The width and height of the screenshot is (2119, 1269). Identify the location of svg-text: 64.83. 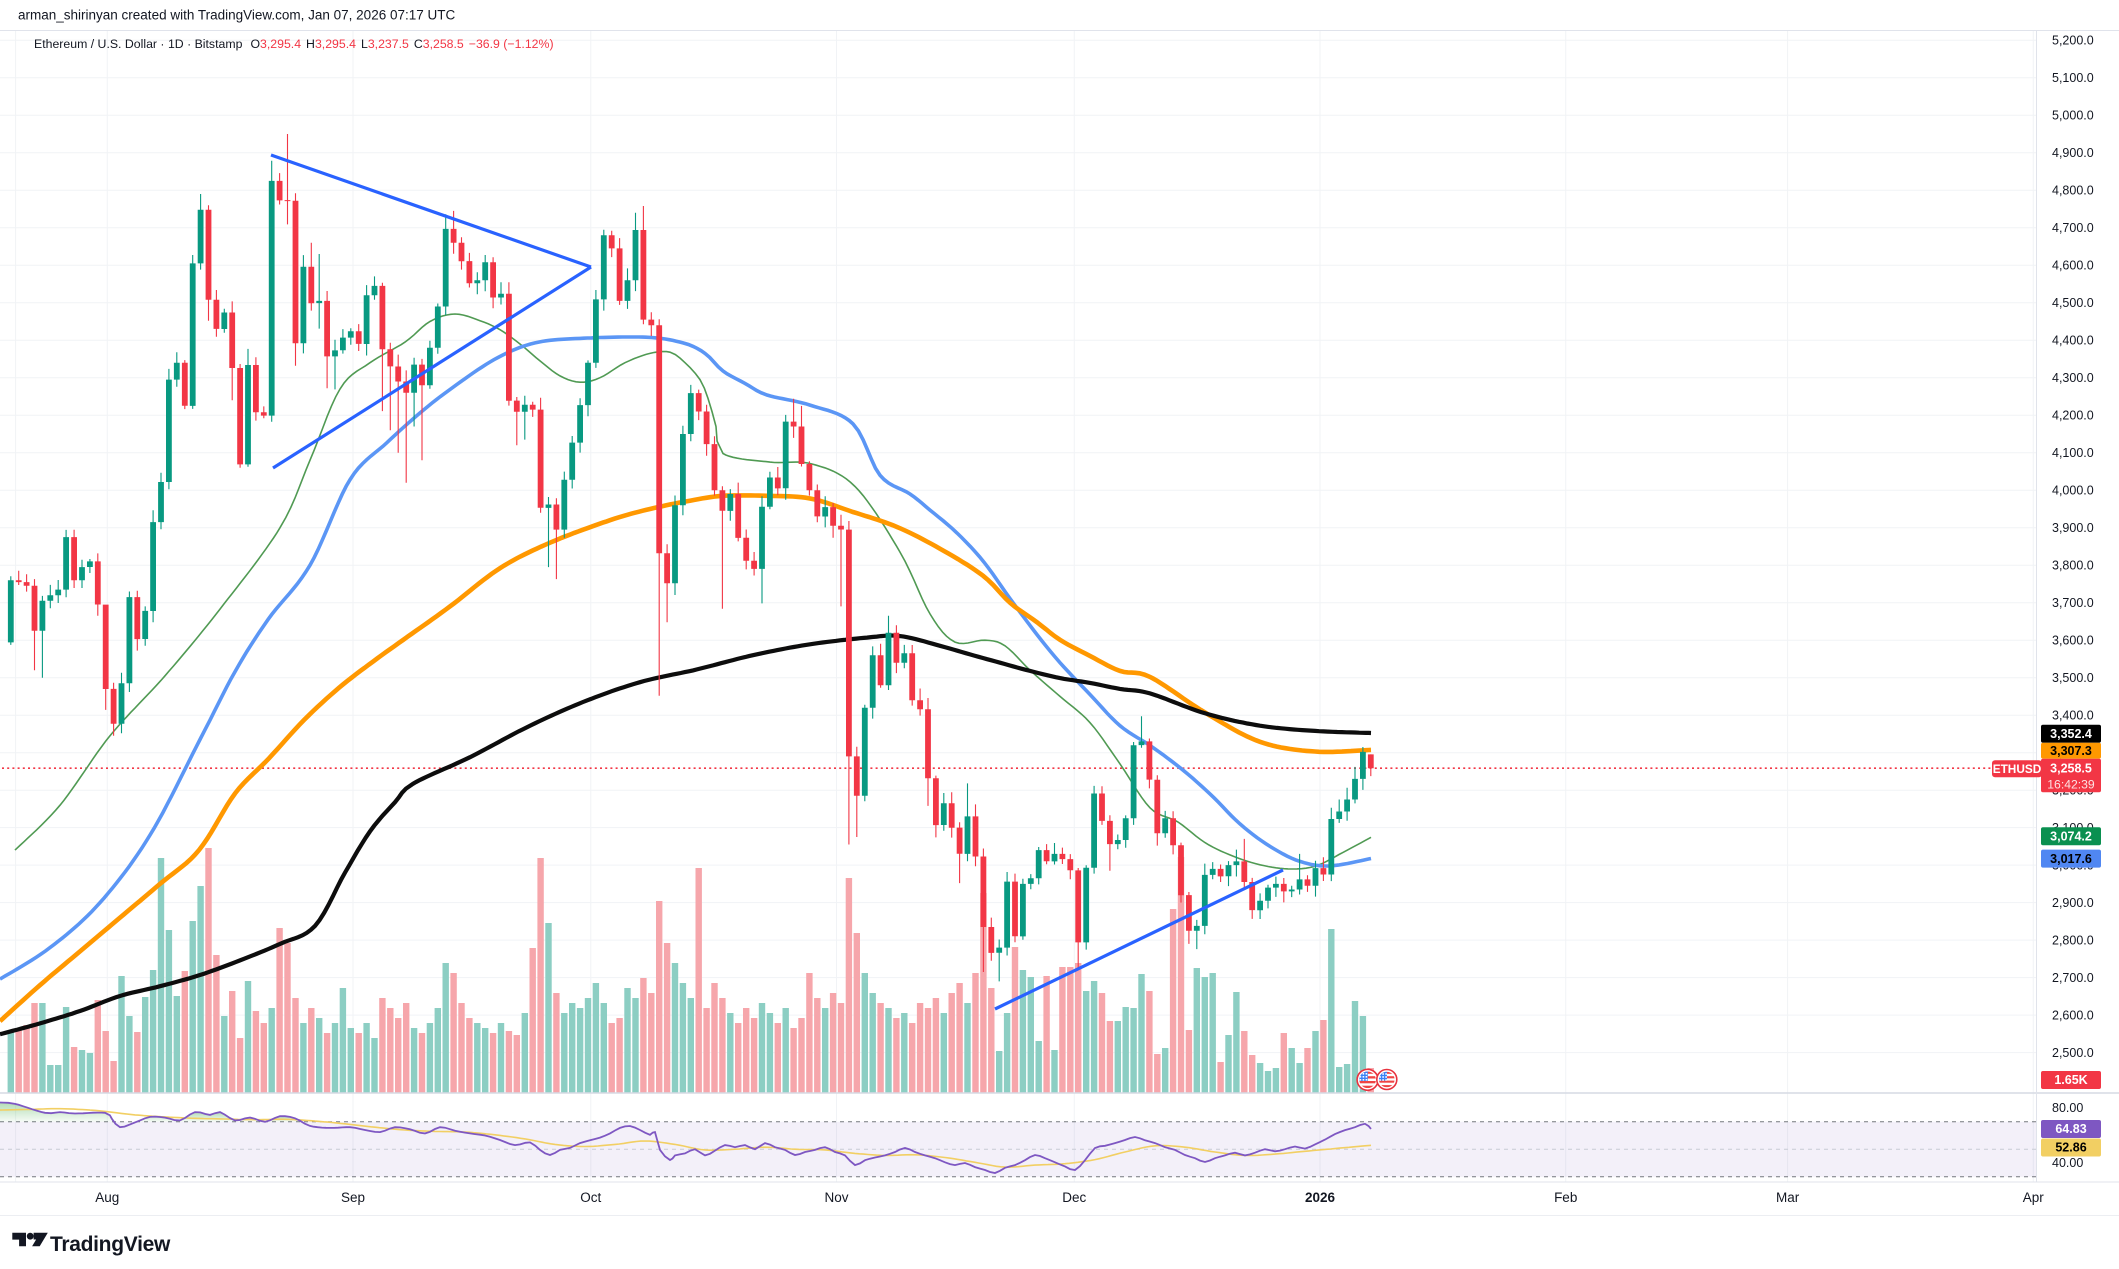
(2070, 1129).